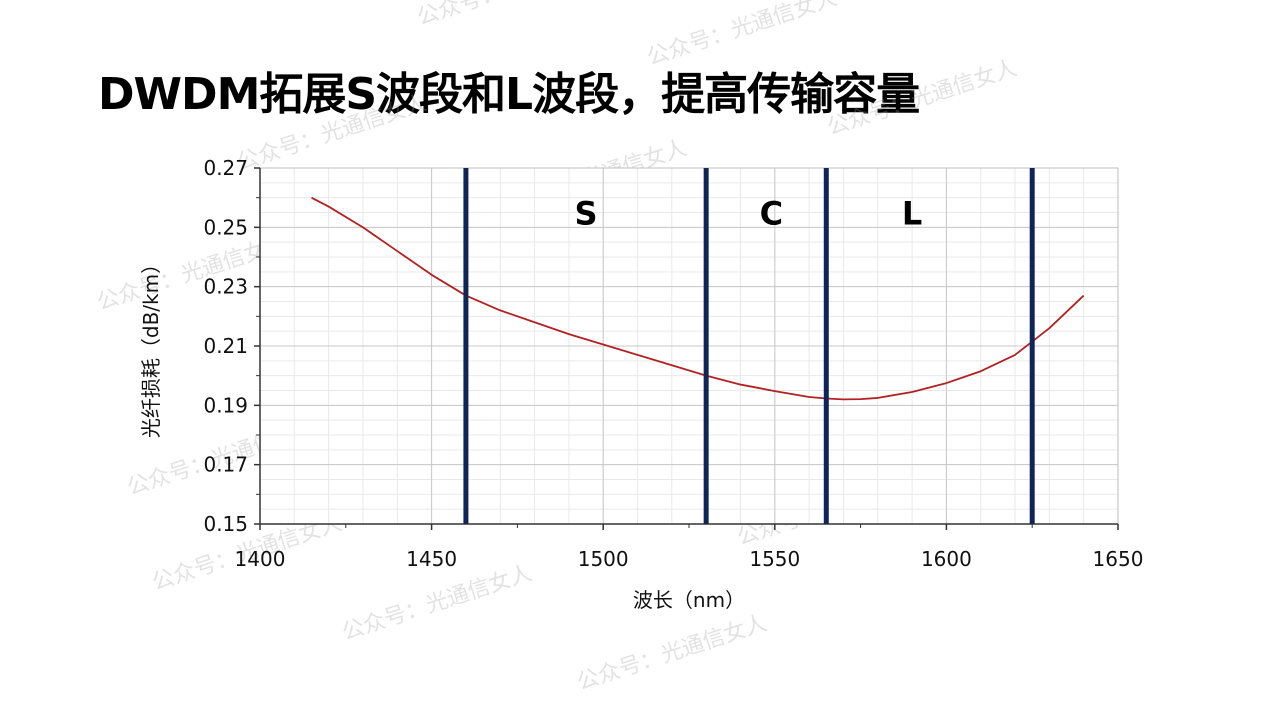  I want to click on band-label-l: L, so click(912, 213).